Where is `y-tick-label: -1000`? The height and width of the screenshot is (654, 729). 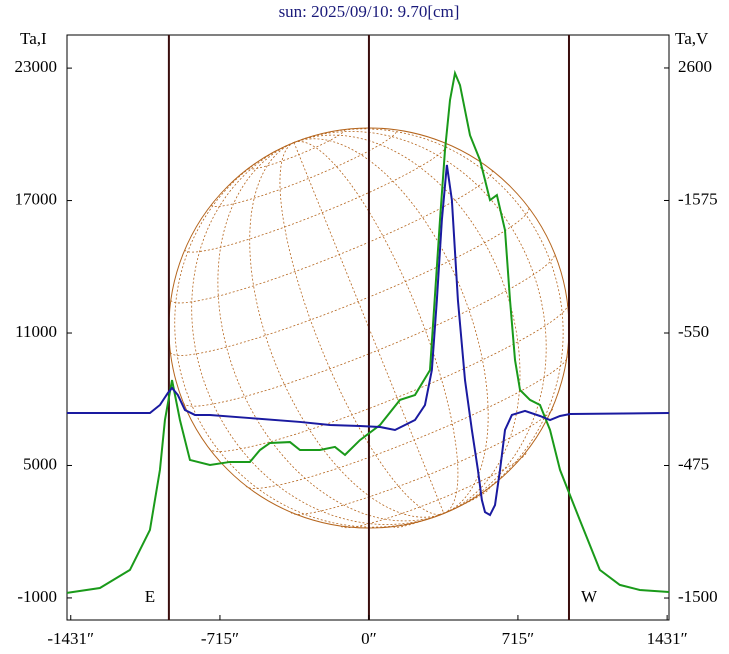 y-tick-label: -1000 is located at coordinates (37, 596).